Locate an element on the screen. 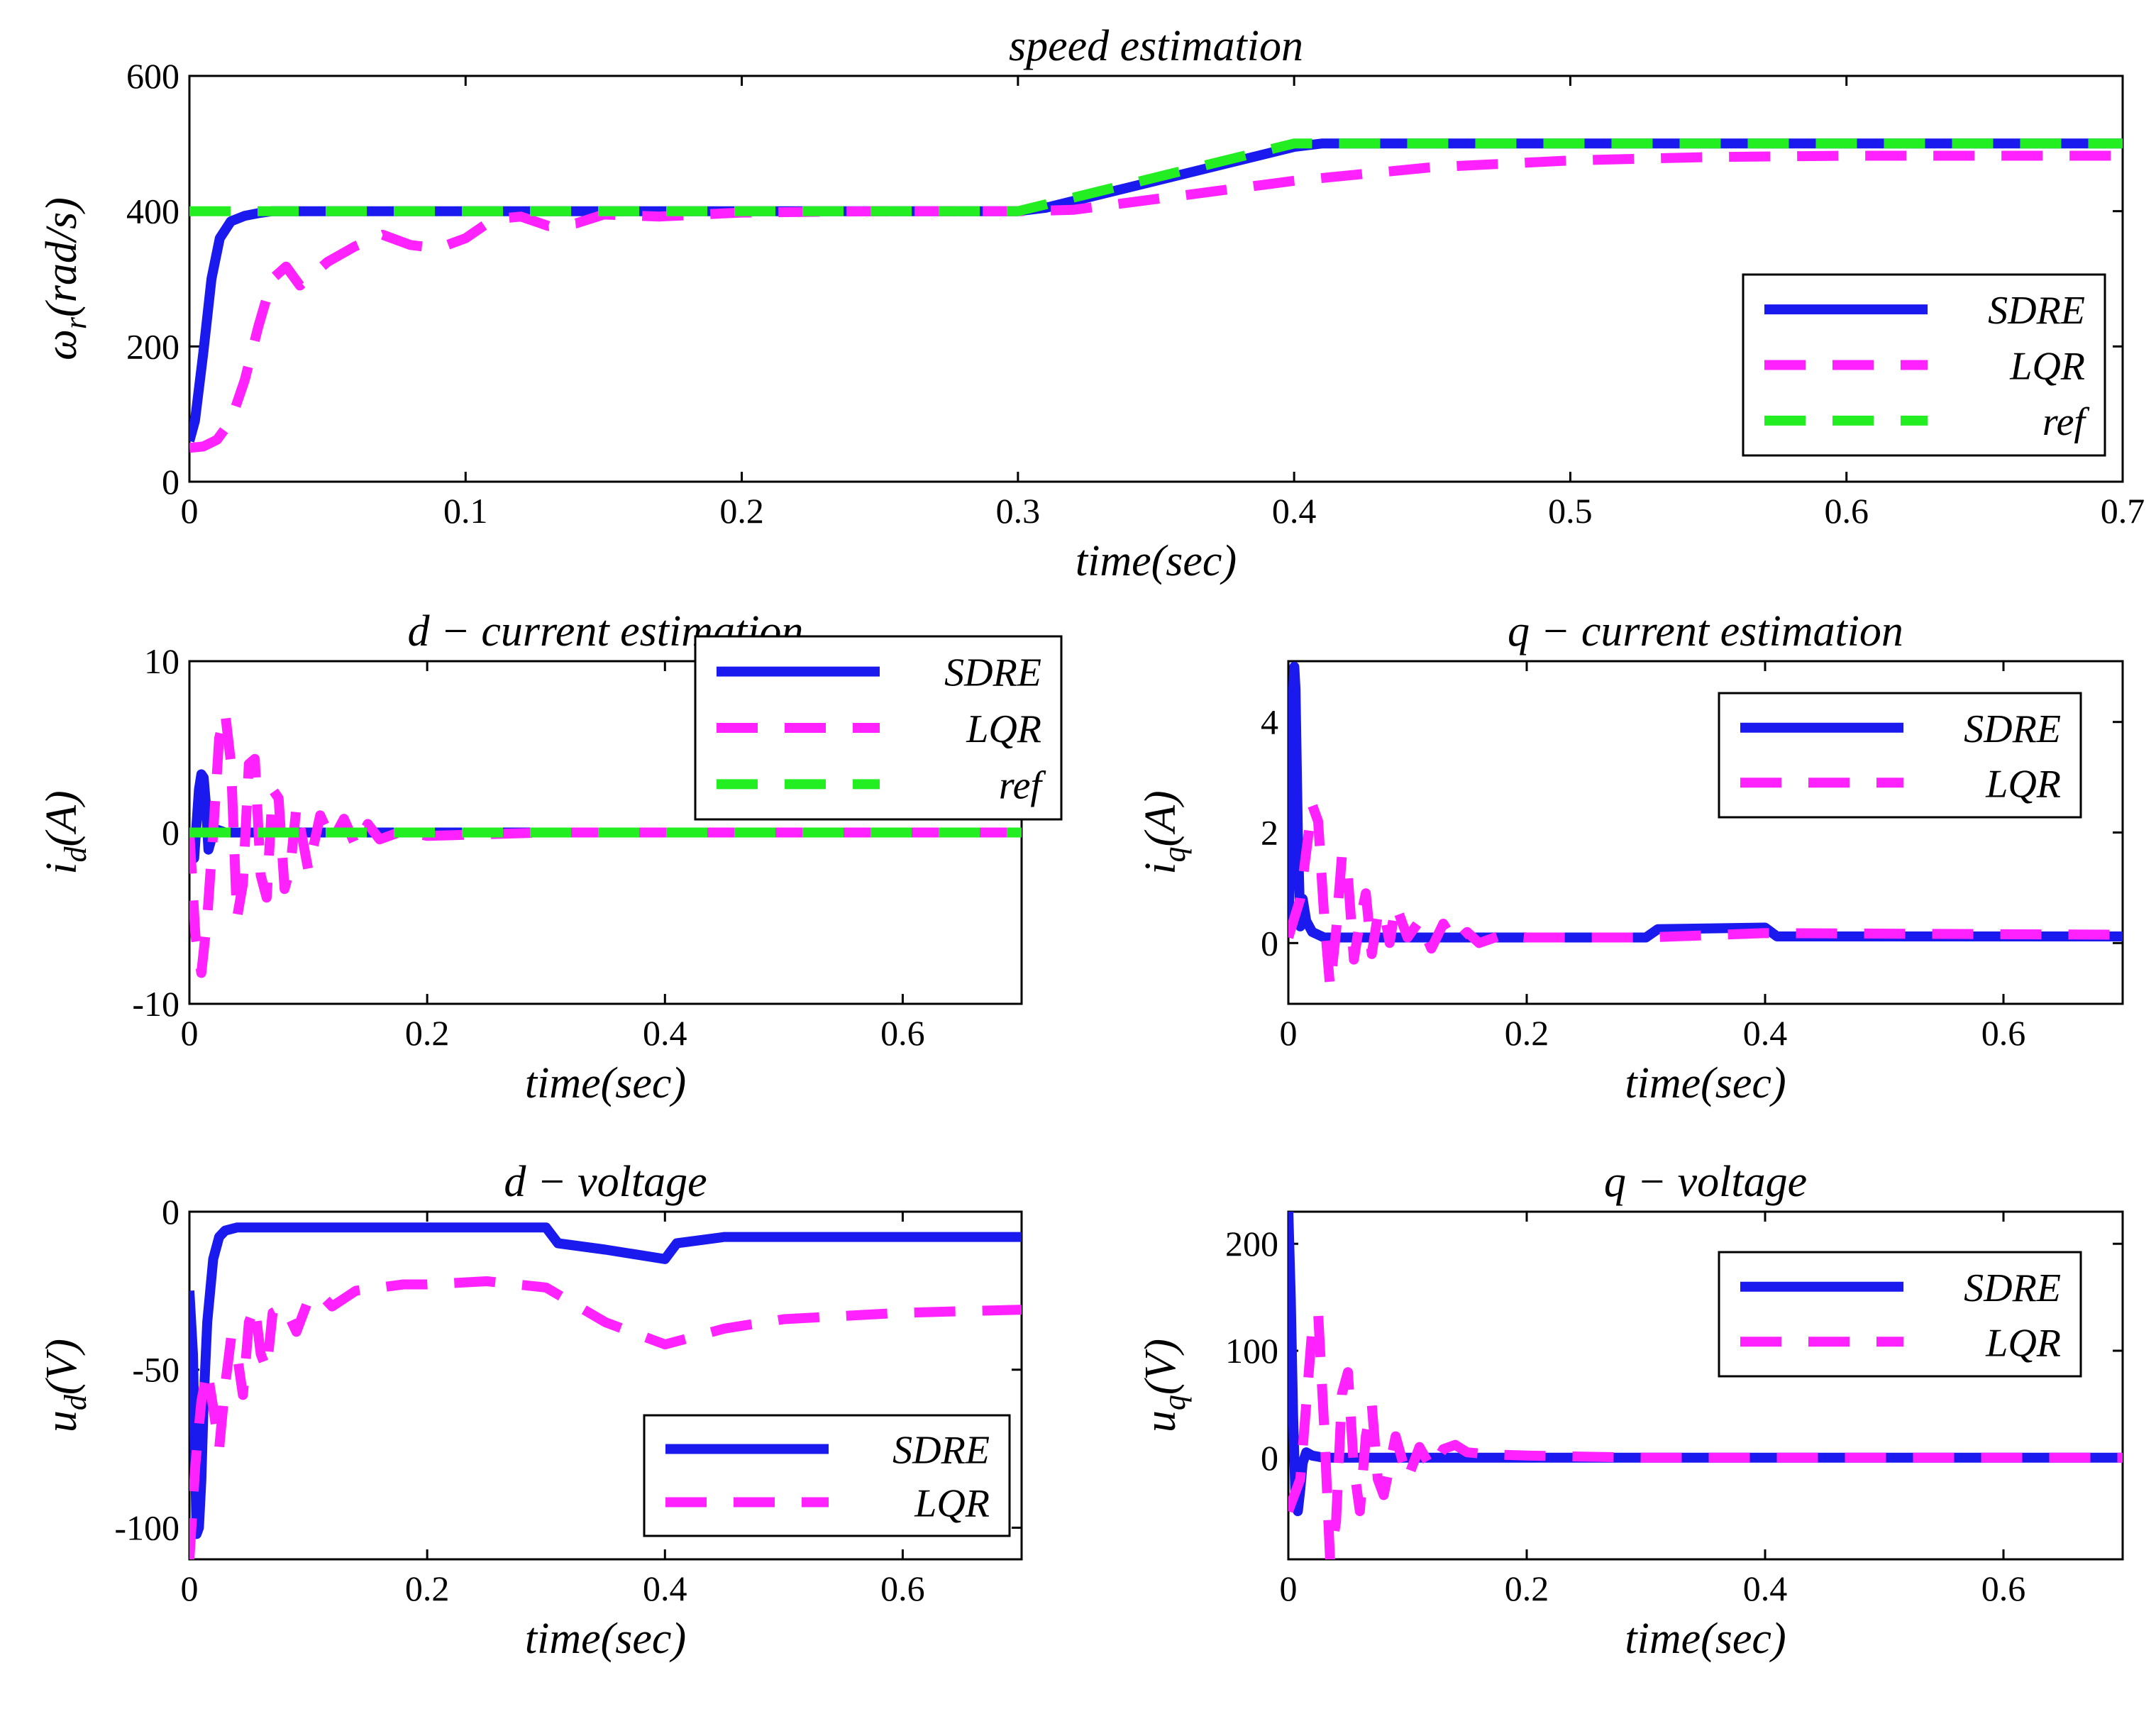  chart-title: q − current estimation is located at coordinates (1705, 631).